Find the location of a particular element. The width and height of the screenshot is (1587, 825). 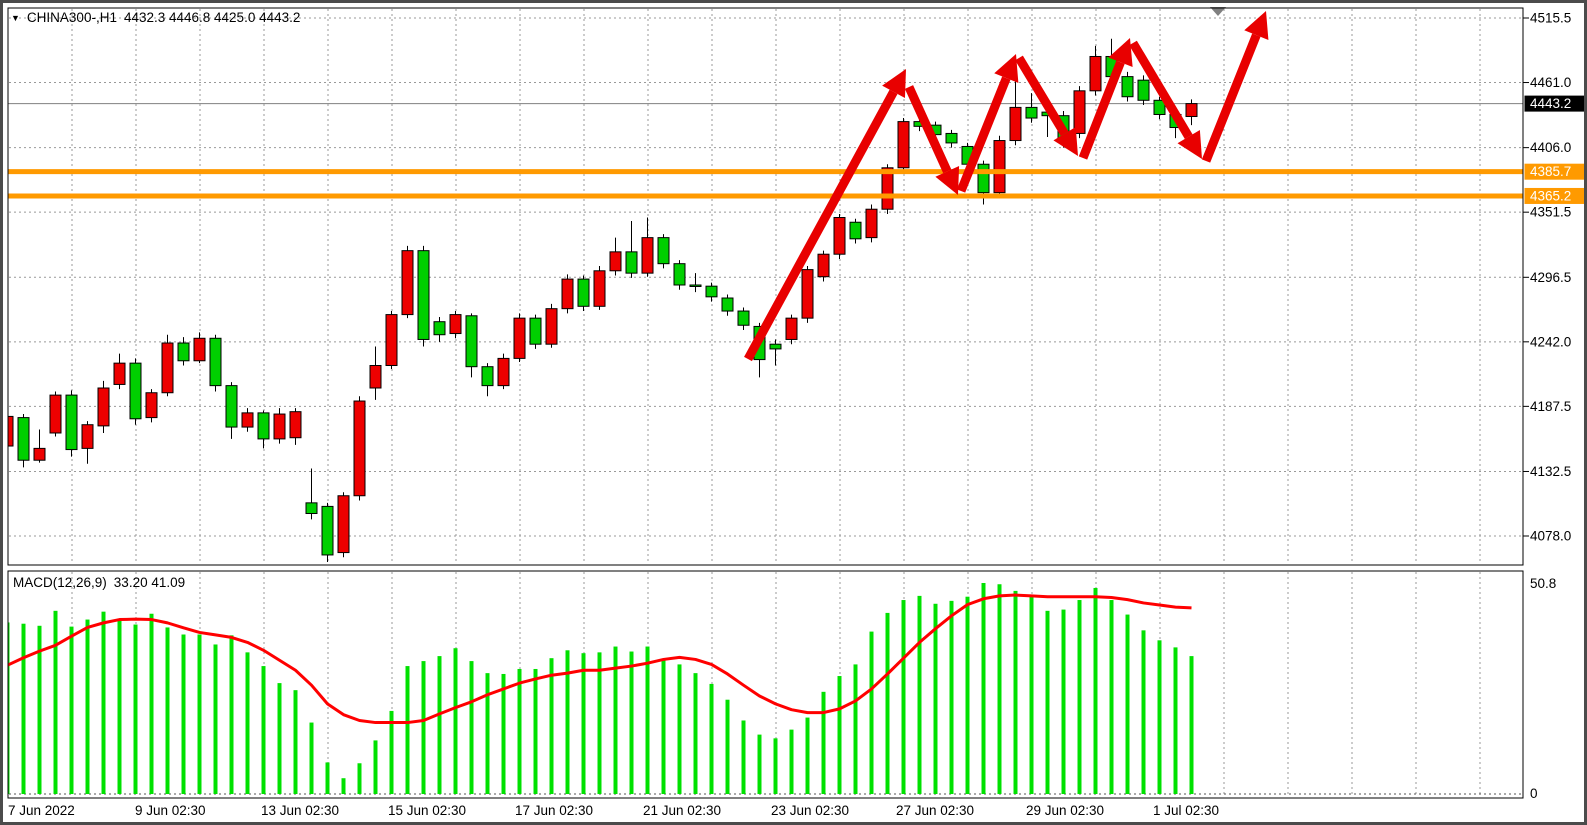

macd-label: MACD(12,26,9) 33.20 41.09 is located at coordinates (99, 582).